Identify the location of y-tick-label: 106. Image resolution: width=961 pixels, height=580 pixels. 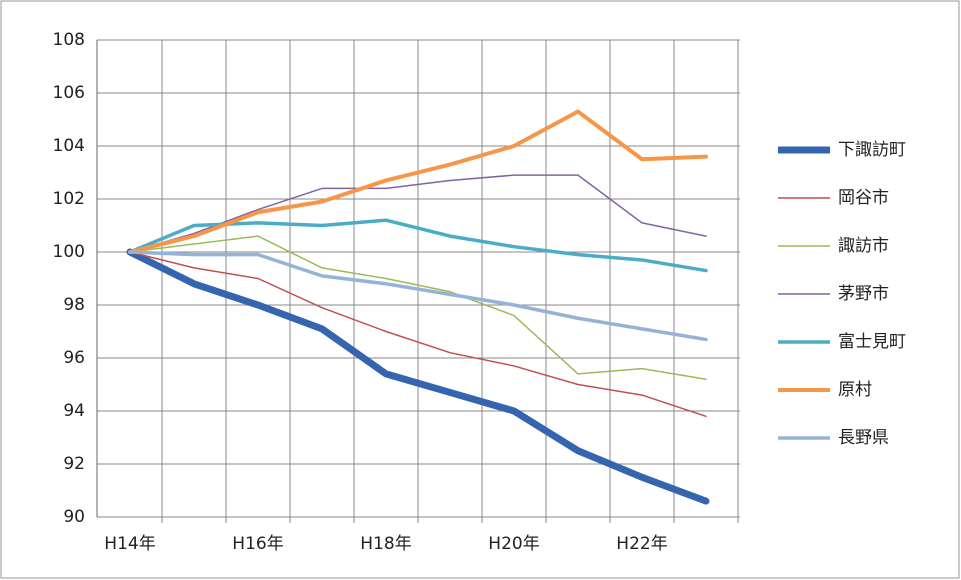
(69, 93).